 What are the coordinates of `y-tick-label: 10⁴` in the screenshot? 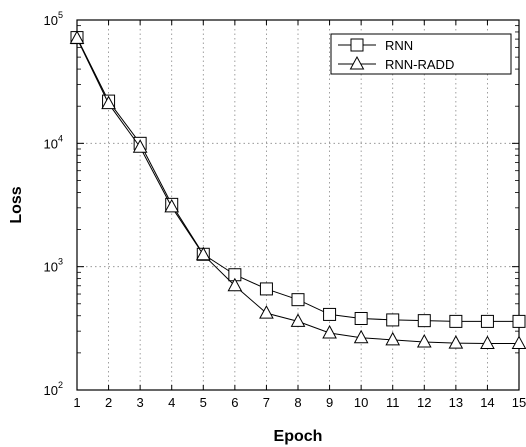 It's located at (53, 142).